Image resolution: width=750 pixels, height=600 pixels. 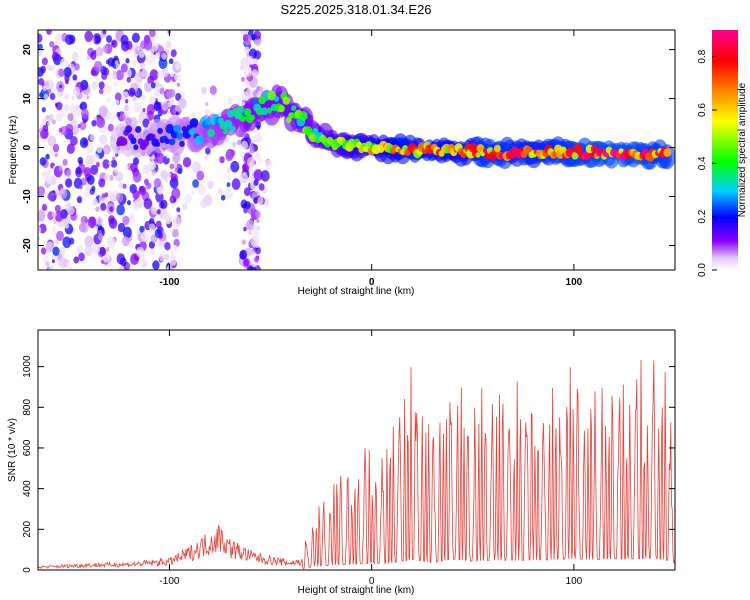 I want to click on y-tick-label: 800, so click(x=27, y=407).